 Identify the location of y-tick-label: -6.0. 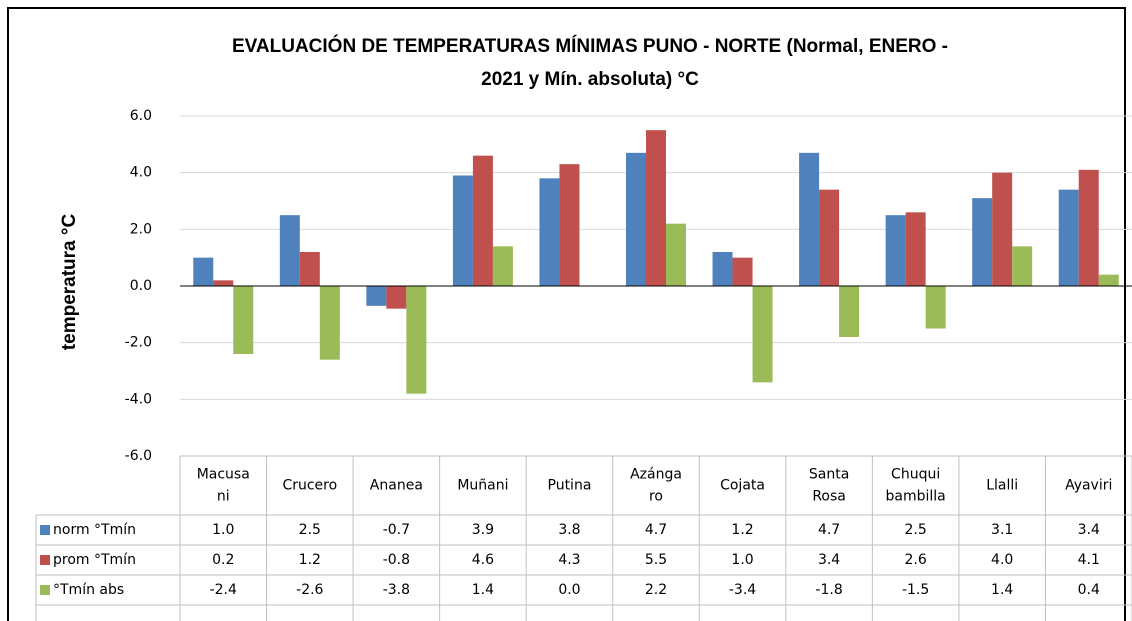
(138, 456).